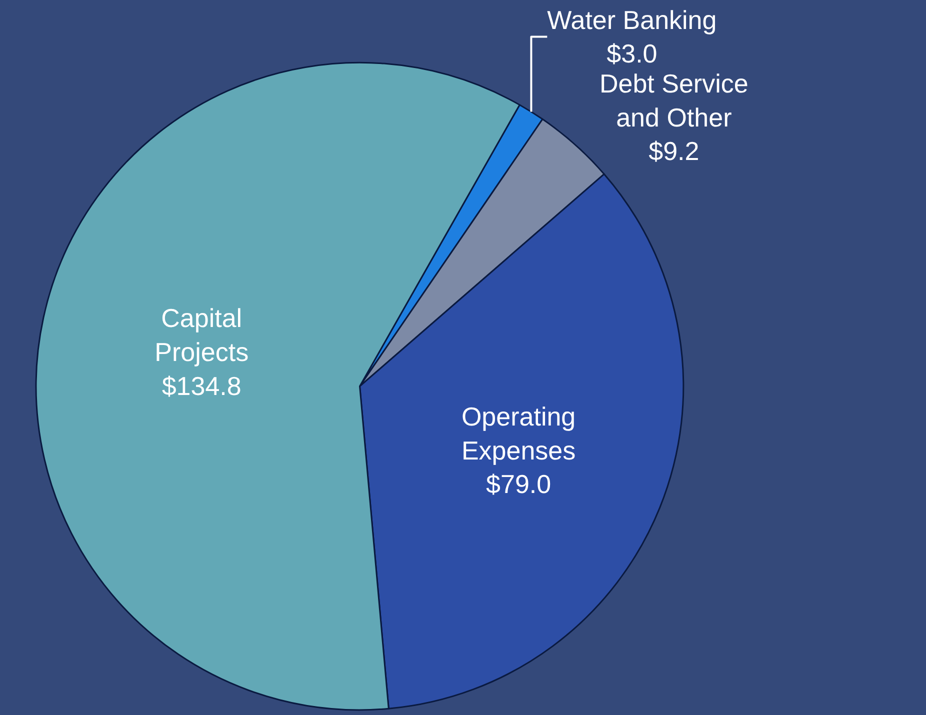 The image size is (926, 715). Describe the element at coordinates (632, 19) in the screenshot. I see `slice-label: Water Banking` at that location.